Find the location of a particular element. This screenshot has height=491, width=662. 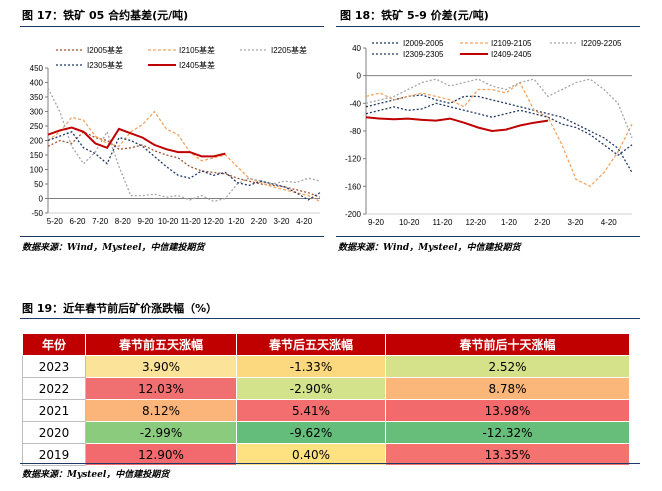

table-row: 2020 -2.99% -9.62% -12.32% is located at coordinates (326, 432).